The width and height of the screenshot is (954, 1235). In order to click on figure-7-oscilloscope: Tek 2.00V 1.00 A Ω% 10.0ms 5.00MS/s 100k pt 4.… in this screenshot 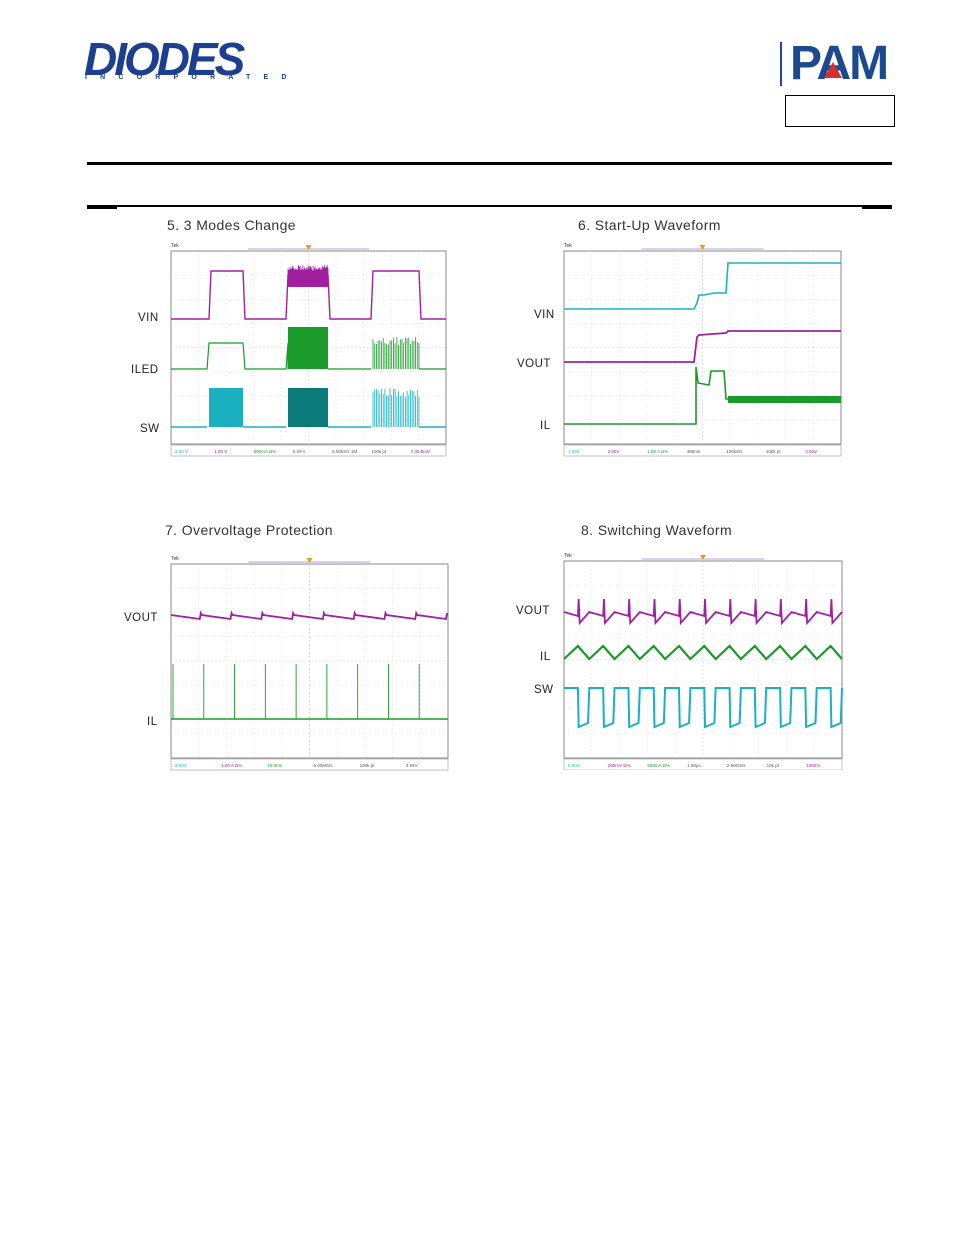, I will do `click(306, 664)`.